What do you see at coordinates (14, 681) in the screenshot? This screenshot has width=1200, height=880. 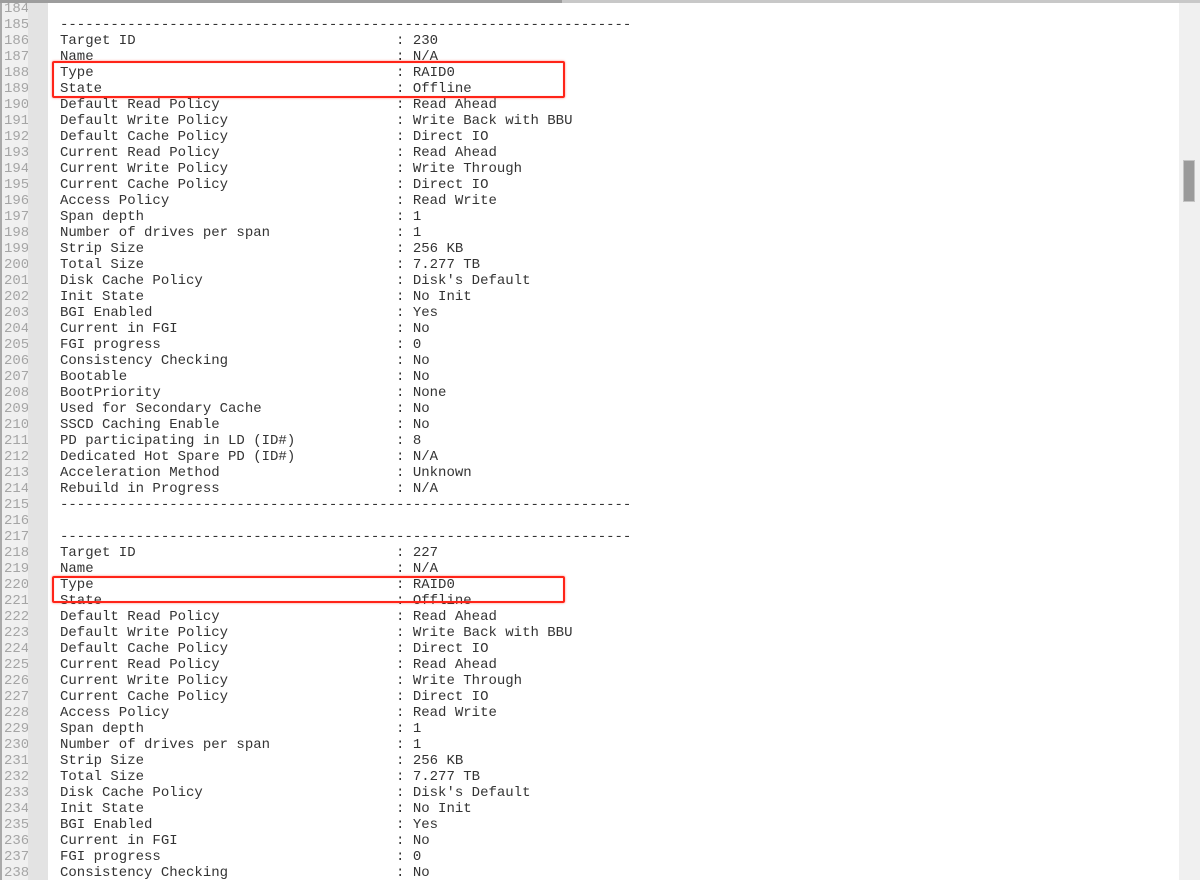 I see `line-number: 226` at bounding box center [14, 681].